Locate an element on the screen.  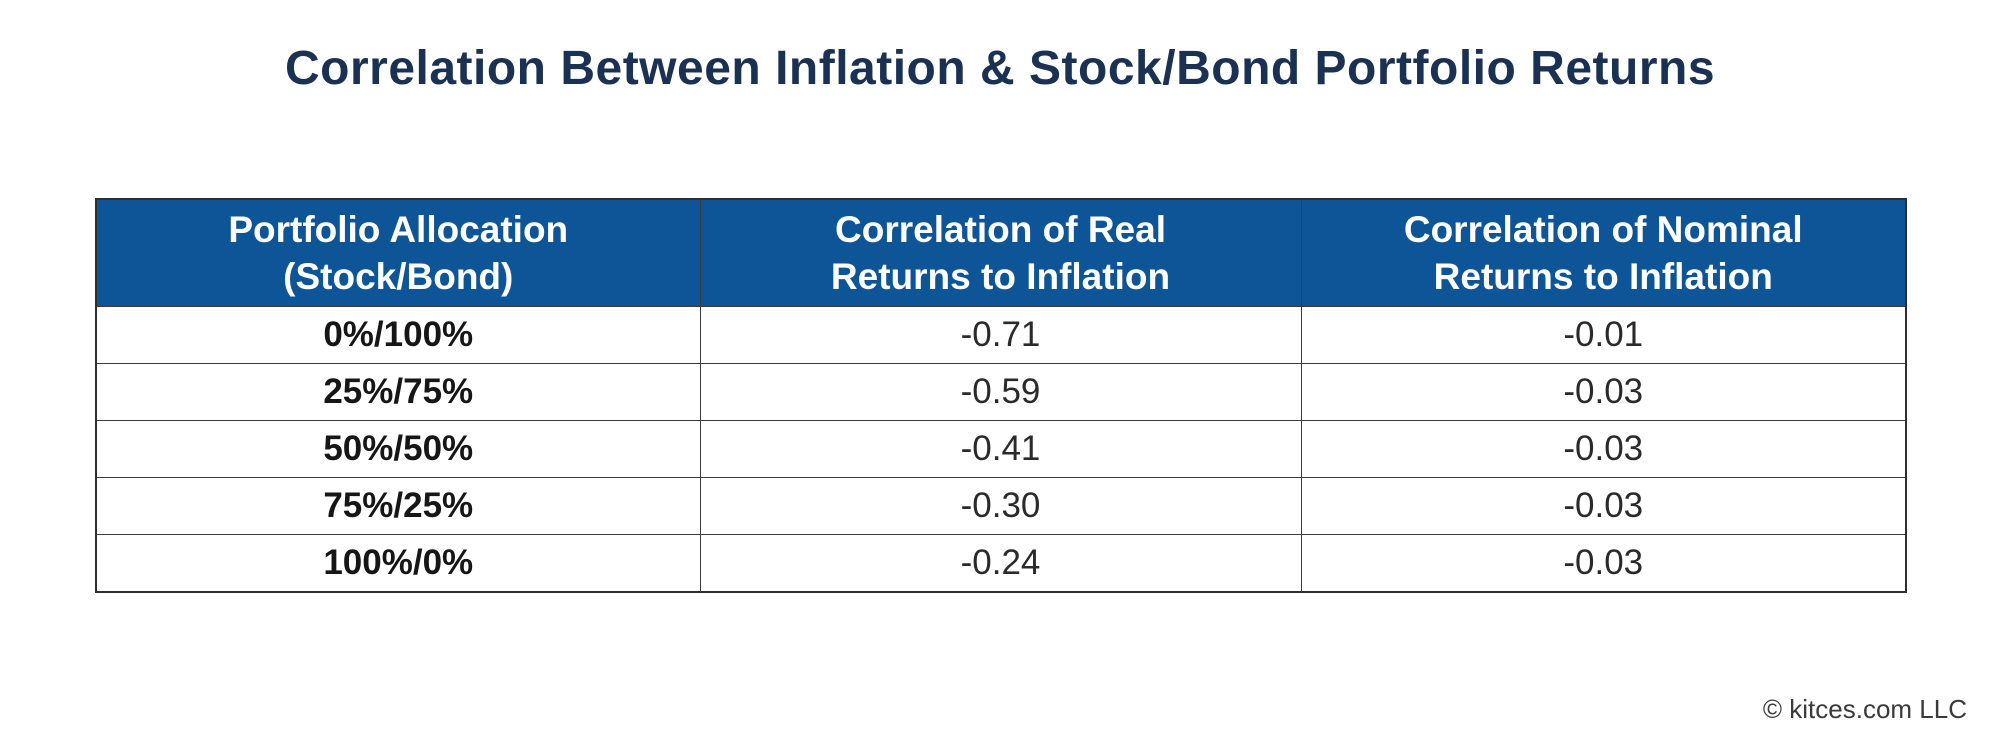
real-correlation-cell: -0.59 is located at coordinates (1000, 392).